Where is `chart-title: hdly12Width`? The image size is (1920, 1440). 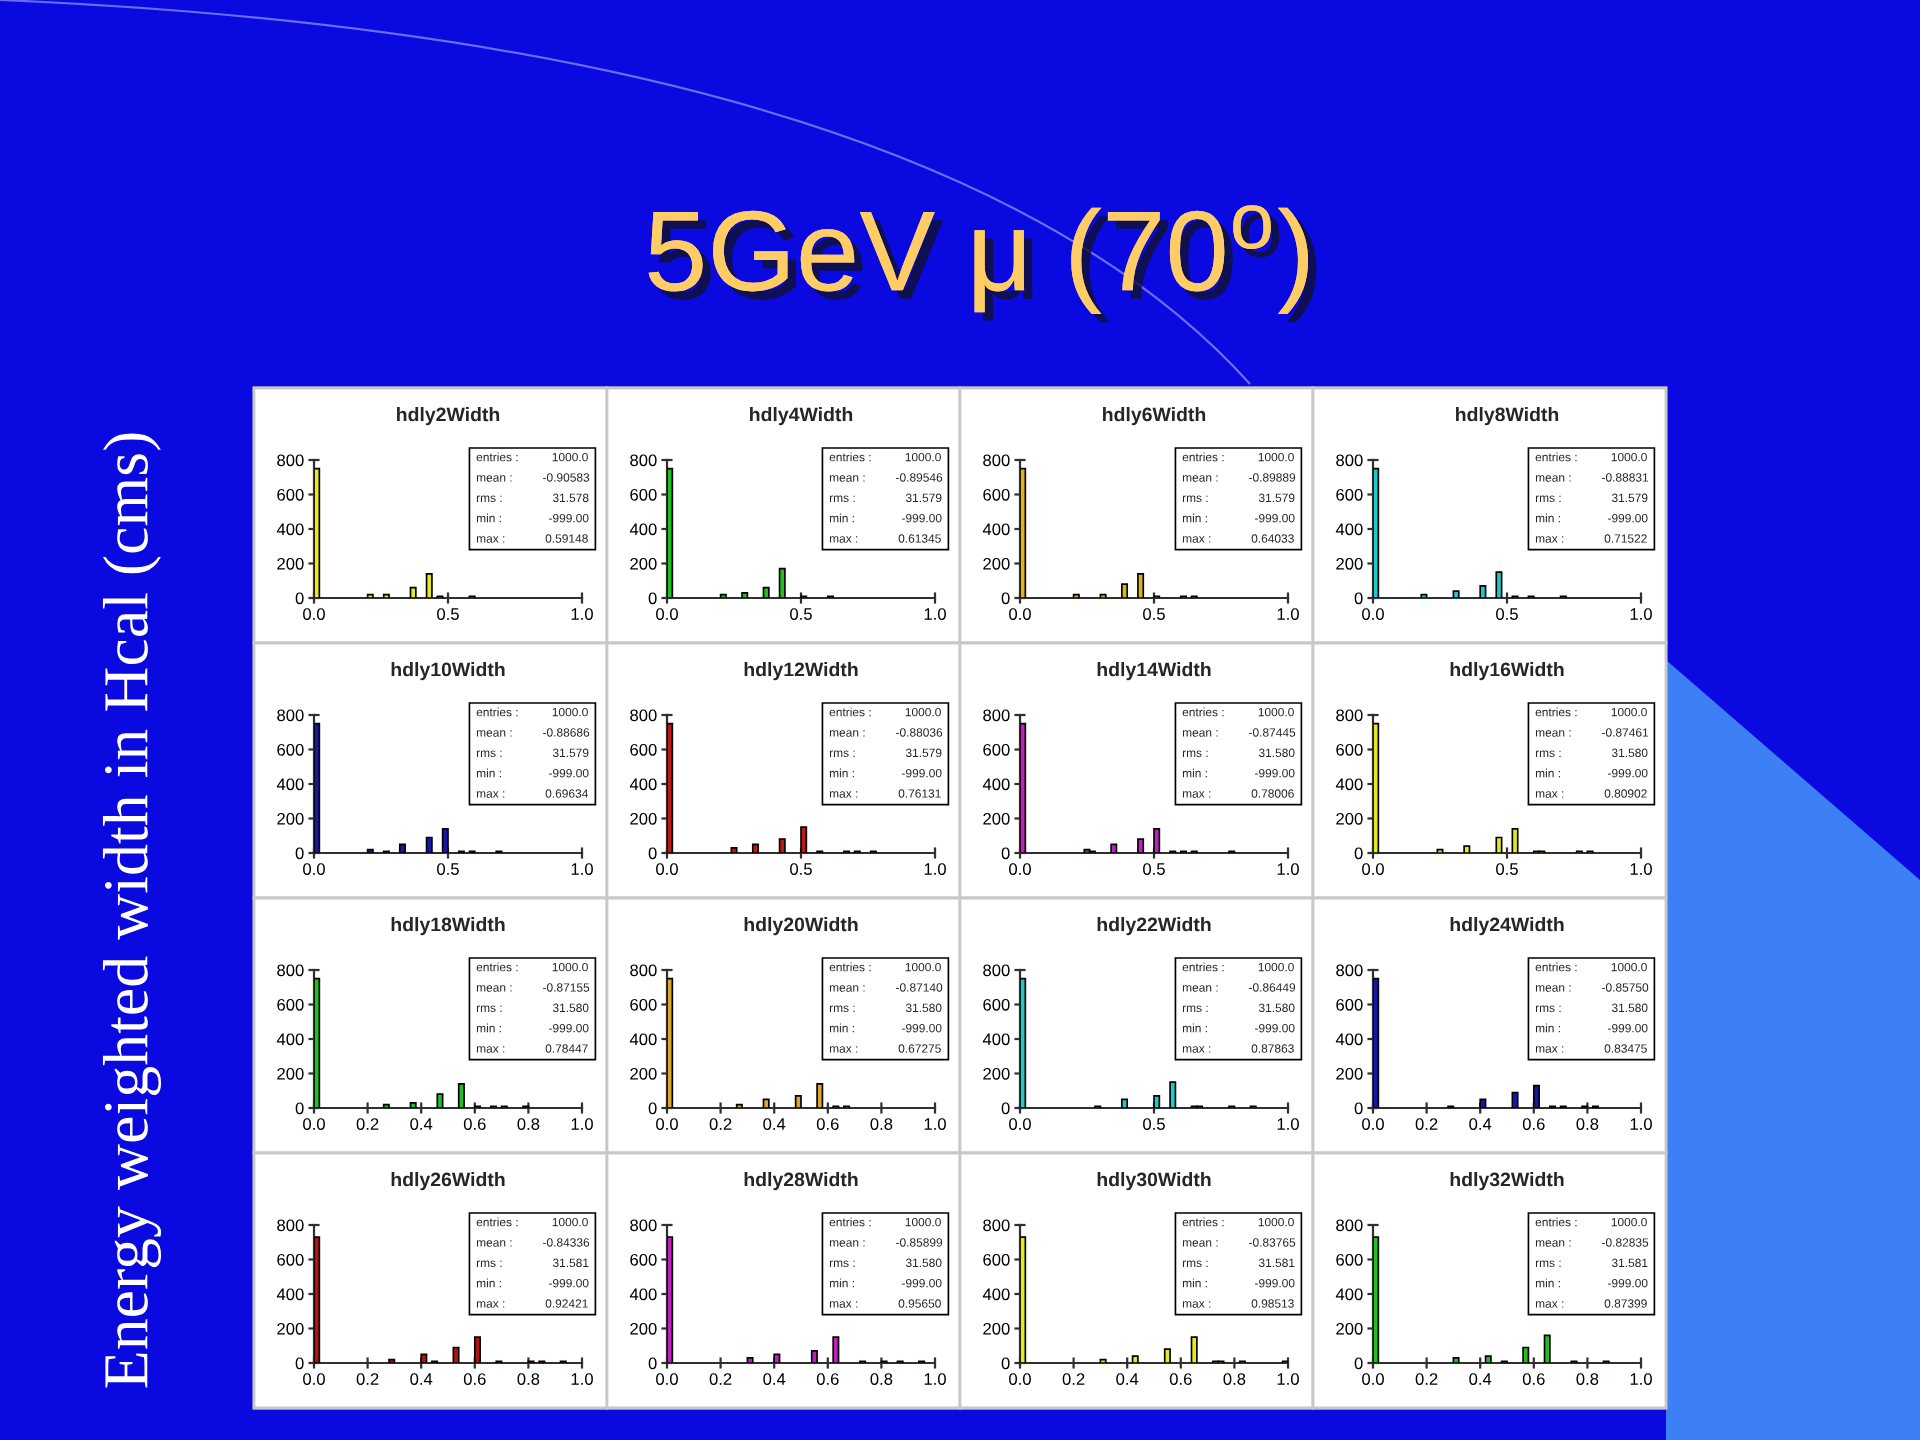 chart-title: hdly12Width is located at coordinates (801, 671).